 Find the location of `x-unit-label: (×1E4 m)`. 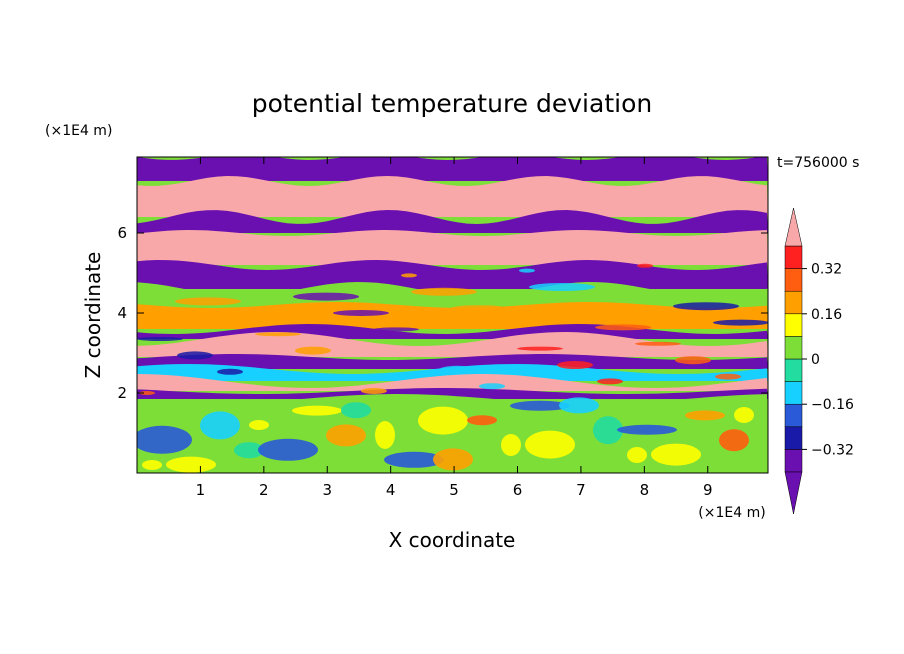

x-unit-label: (×1E4 m) is located at coordinates (731, 513).